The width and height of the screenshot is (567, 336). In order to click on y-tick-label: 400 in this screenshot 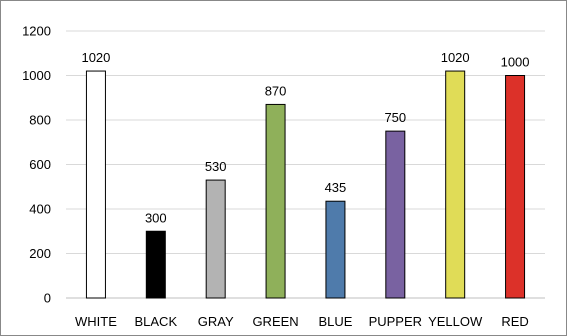, I will do `click(40, 209)`.